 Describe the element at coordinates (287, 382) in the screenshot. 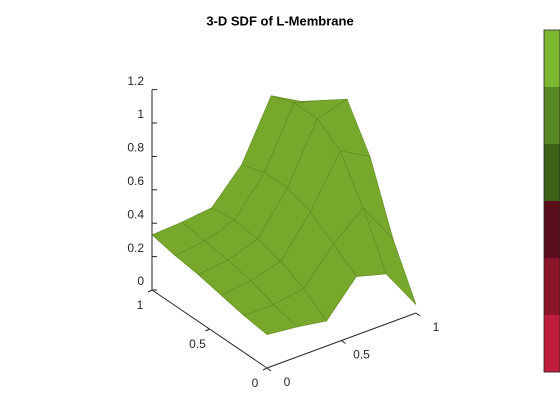

I see `x-tick-label: 0` at that location.